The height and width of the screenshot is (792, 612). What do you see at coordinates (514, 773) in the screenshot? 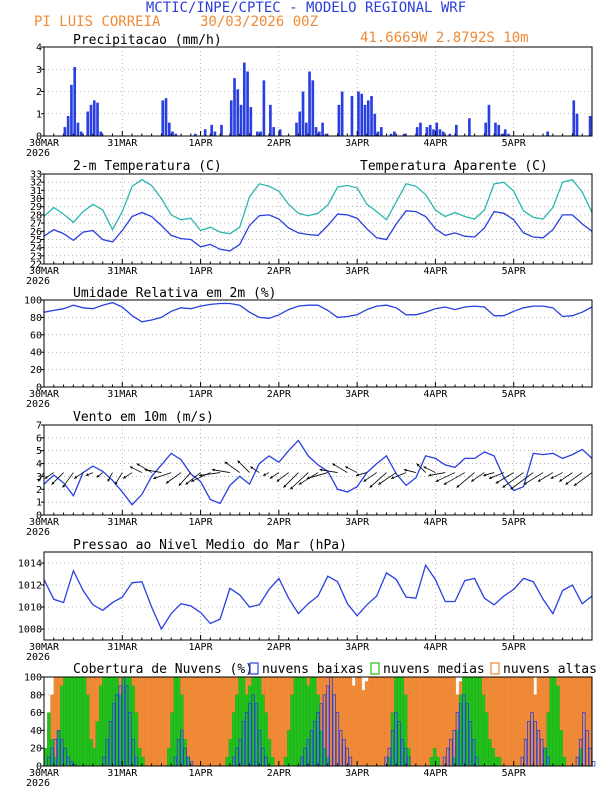
I see `clouds-xtick-label: 5APR` at bounding box center [514, 773].